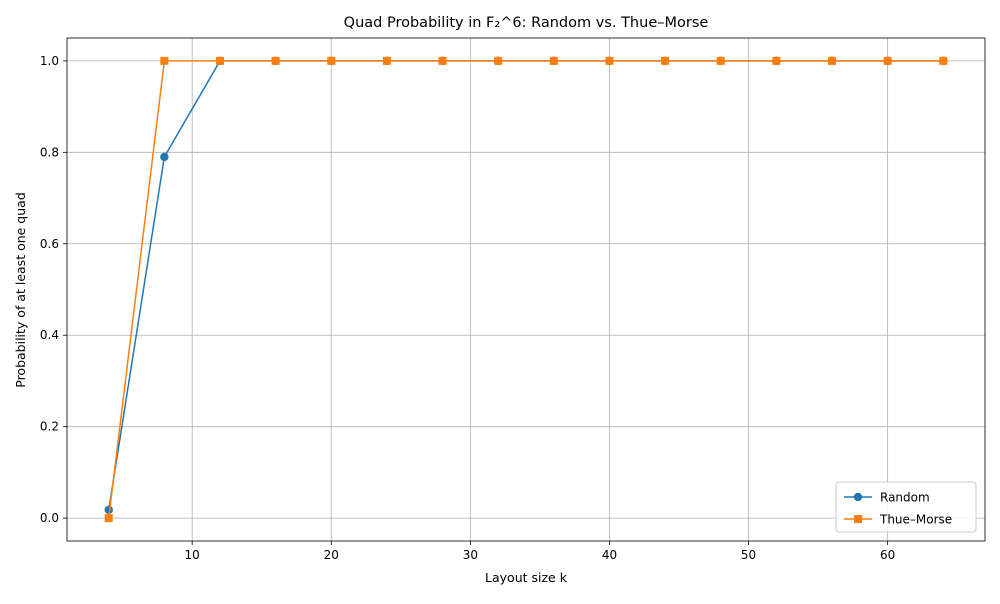 This screenshot has width=1000, height=604. What do you see at coordinates (526, 577) in the screenshot?
I see `x-axis-label: Layout size k` at bounding box center [526, 577].